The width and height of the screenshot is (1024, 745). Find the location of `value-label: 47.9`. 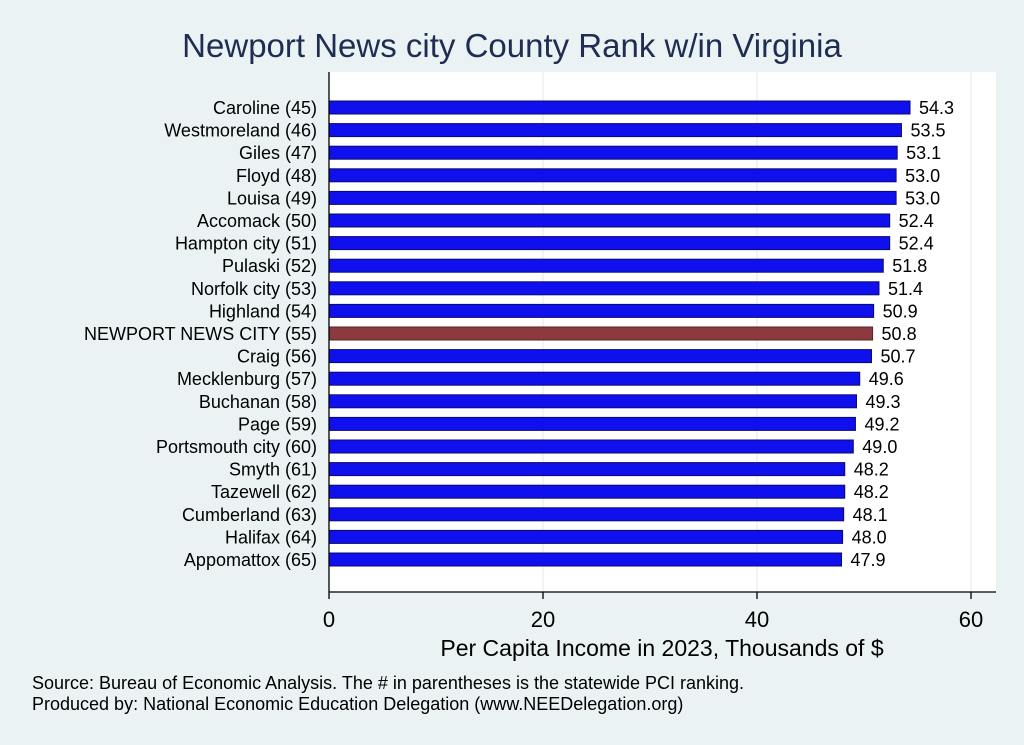

value-label: 47.9 is located at coordinates (868, 560).